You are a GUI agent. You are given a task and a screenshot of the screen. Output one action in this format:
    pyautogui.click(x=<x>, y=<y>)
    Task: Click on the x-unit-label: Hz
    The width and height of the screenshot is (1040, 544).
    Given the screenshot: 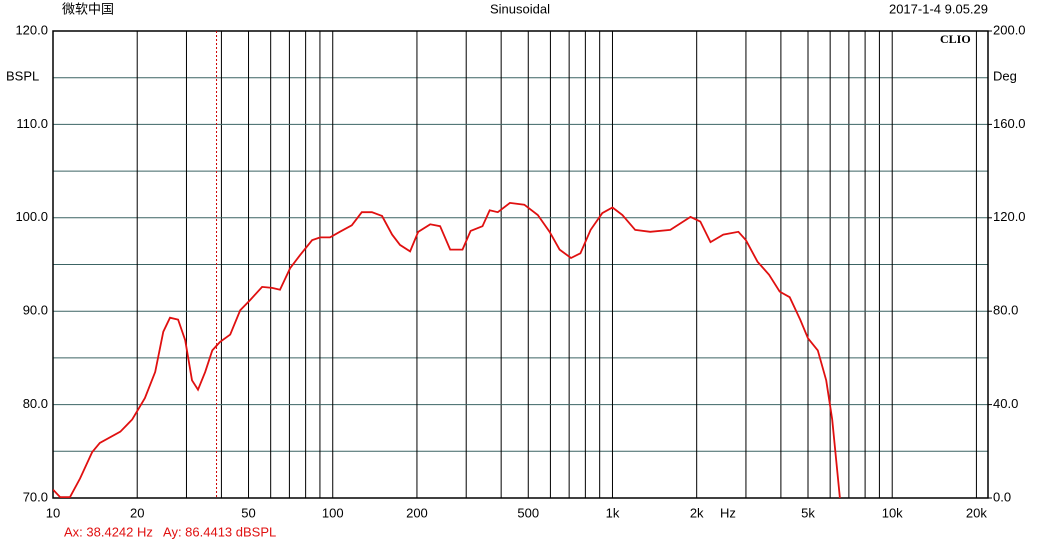 What is the action you would take?
    pyautogui.click(x=728, y=512)
    